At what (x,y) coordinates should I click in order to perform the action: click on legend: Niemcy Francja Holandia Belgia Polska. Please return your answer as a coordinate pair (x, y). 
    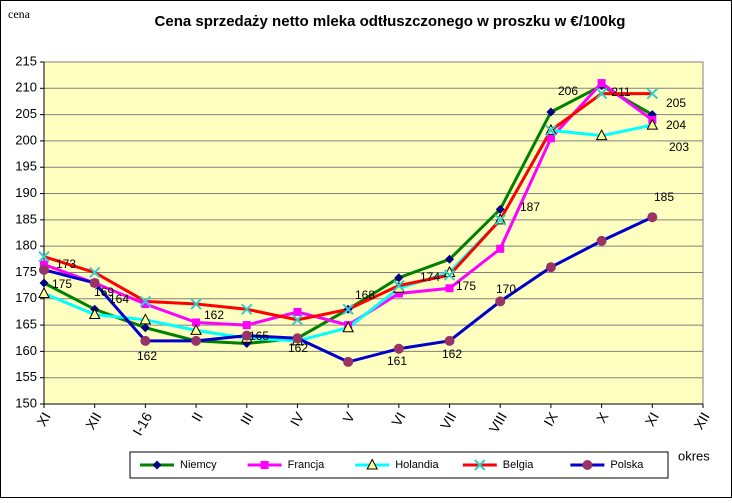
    Looking at the image, I should click on (399, 465).